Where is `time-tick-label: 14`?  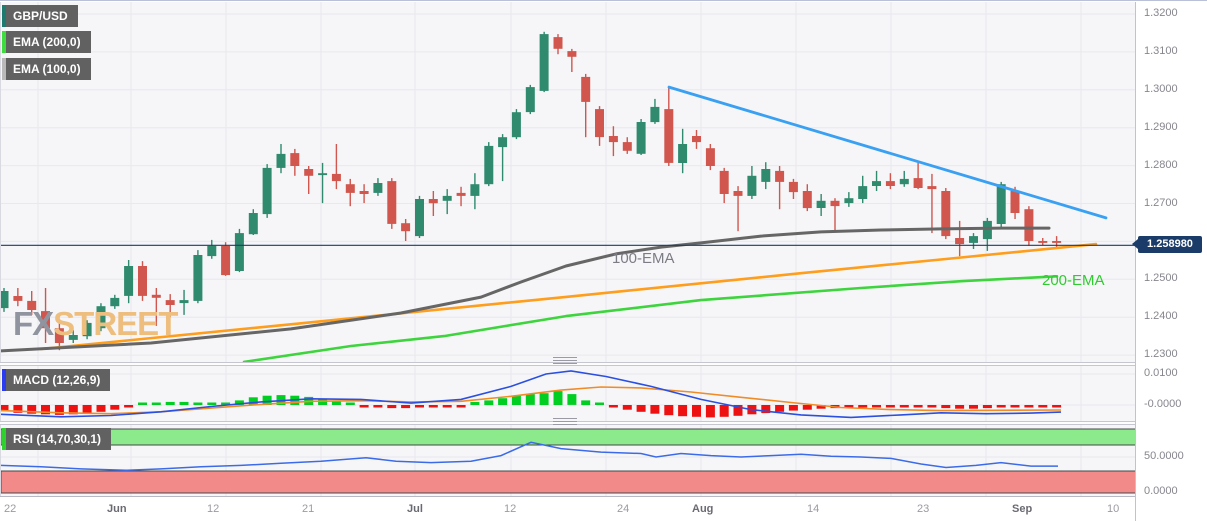
time-tick-label: 14 is located at coordinates (813, 509).